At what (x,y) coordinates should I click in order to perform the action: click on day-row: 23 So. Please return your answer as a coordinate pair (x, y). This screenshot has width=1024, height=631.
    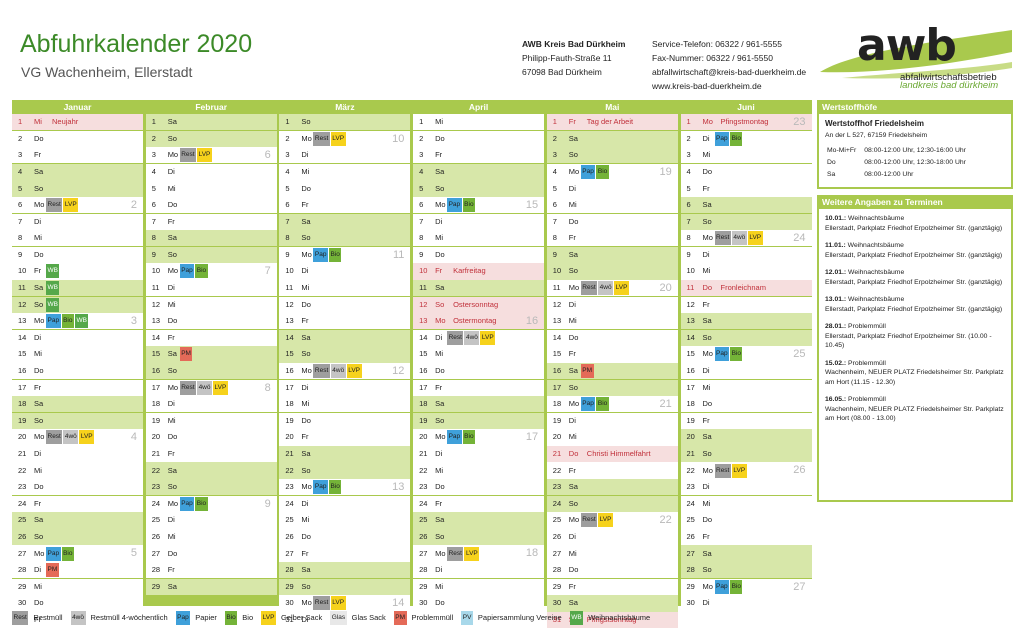
    Looking at the image, I should click on (211, 487).